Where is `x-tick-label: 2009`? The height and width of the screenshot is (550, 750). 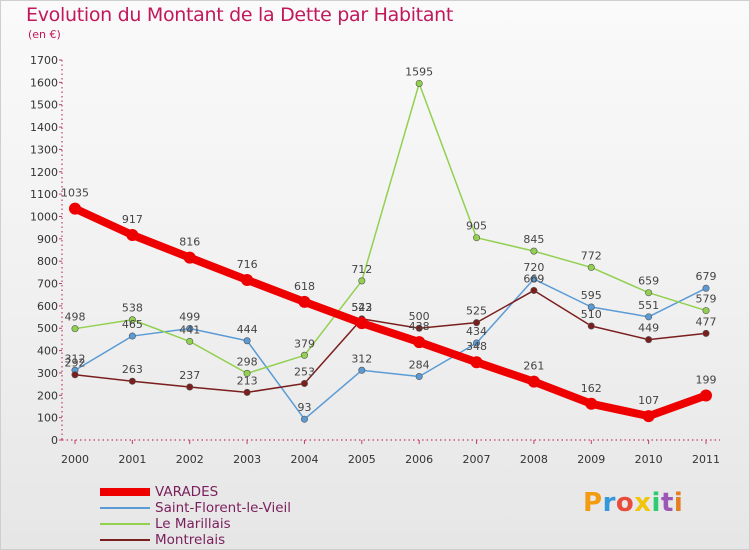 x-tick-label: 2009 is located at coordinates (591, 459).